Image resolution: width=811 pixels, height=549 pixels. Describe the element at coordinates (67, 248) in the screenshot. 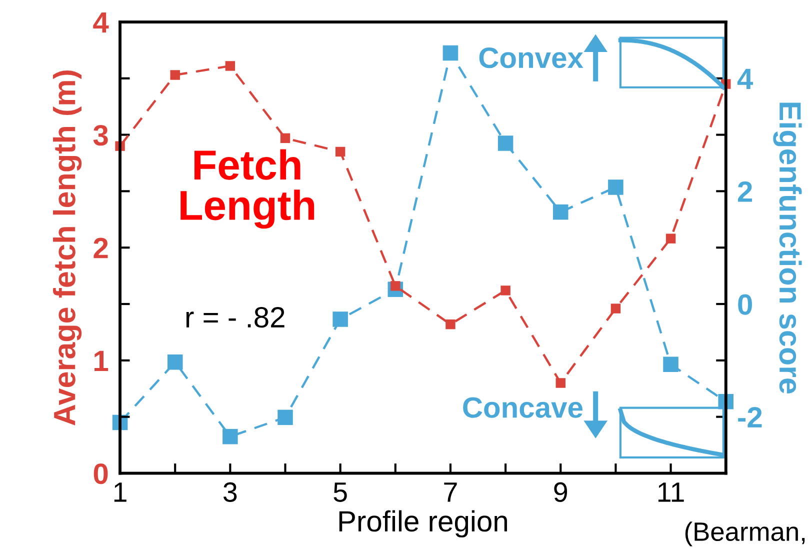

I see `y-axis-title: Average fetch length (m)` at that location.